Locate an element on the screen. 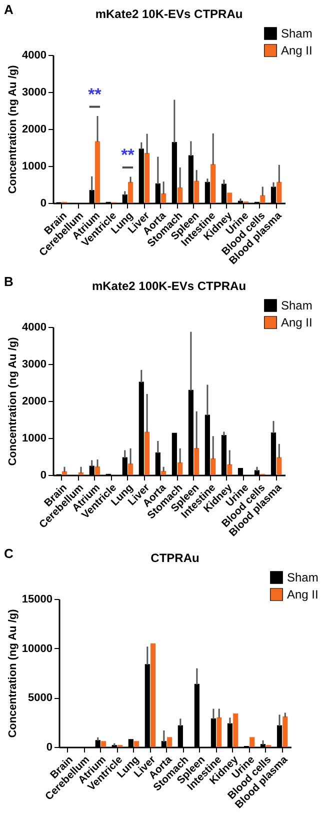 This screenshot has width=336, height=818. text: C is located at coordinates (9, 553).